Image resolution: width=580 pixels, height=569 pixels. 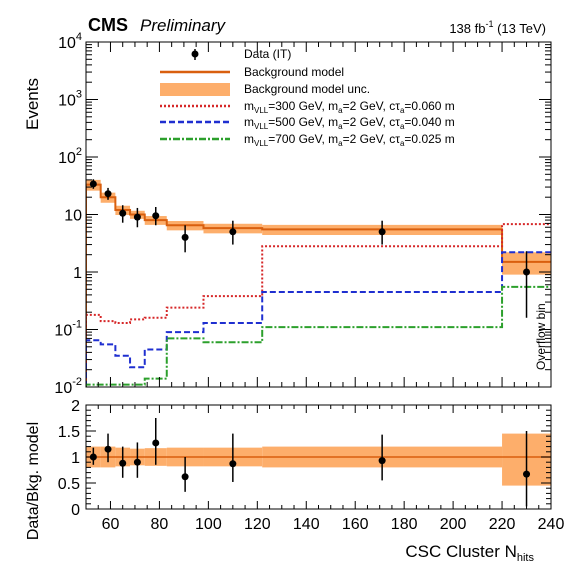 I want to click on main-ytick-label-1: 10⁻¹, so click(x=68, y=329).